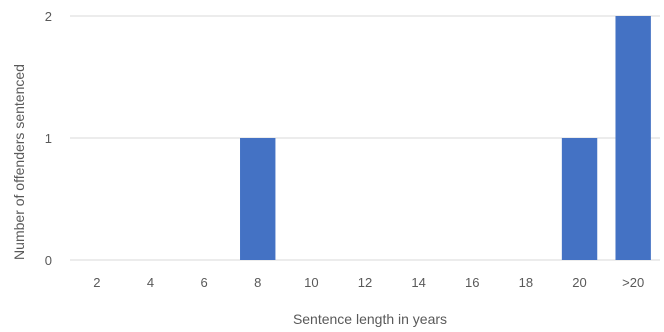 This screenshot has width=664, height=332. I want to click on x-tick-label: 16, so click(472, 282).